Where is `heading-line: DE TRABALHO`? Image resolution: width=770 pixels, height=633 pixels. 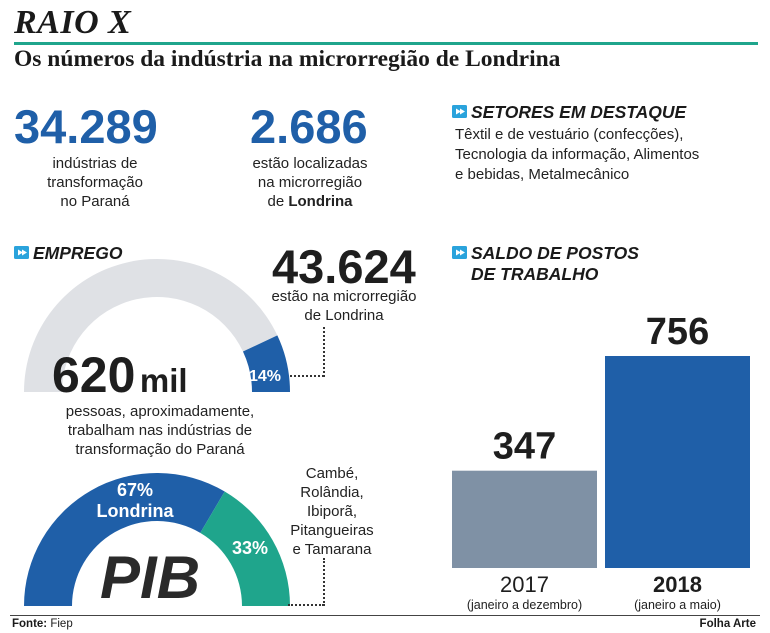
heading-line: DE TRABALHO is located at coordinates (535, 274).